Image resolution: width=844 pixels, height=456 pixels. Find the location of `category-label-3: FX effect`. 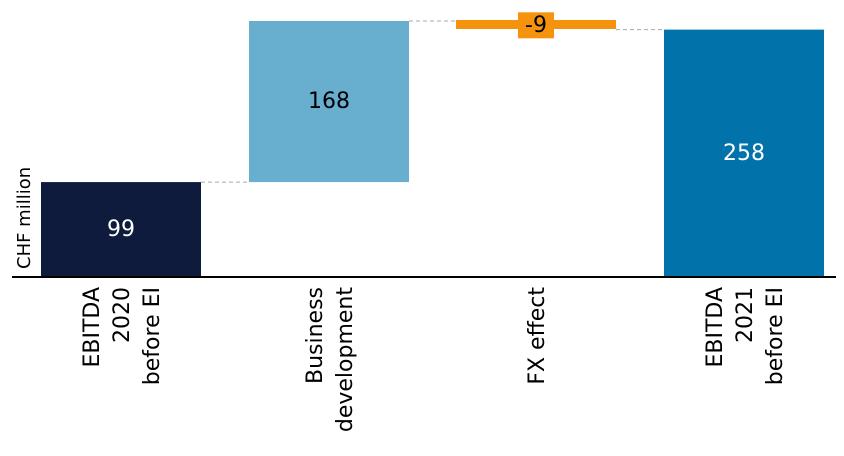

category-label-3: FX effect is located at coordinates (537, 336).